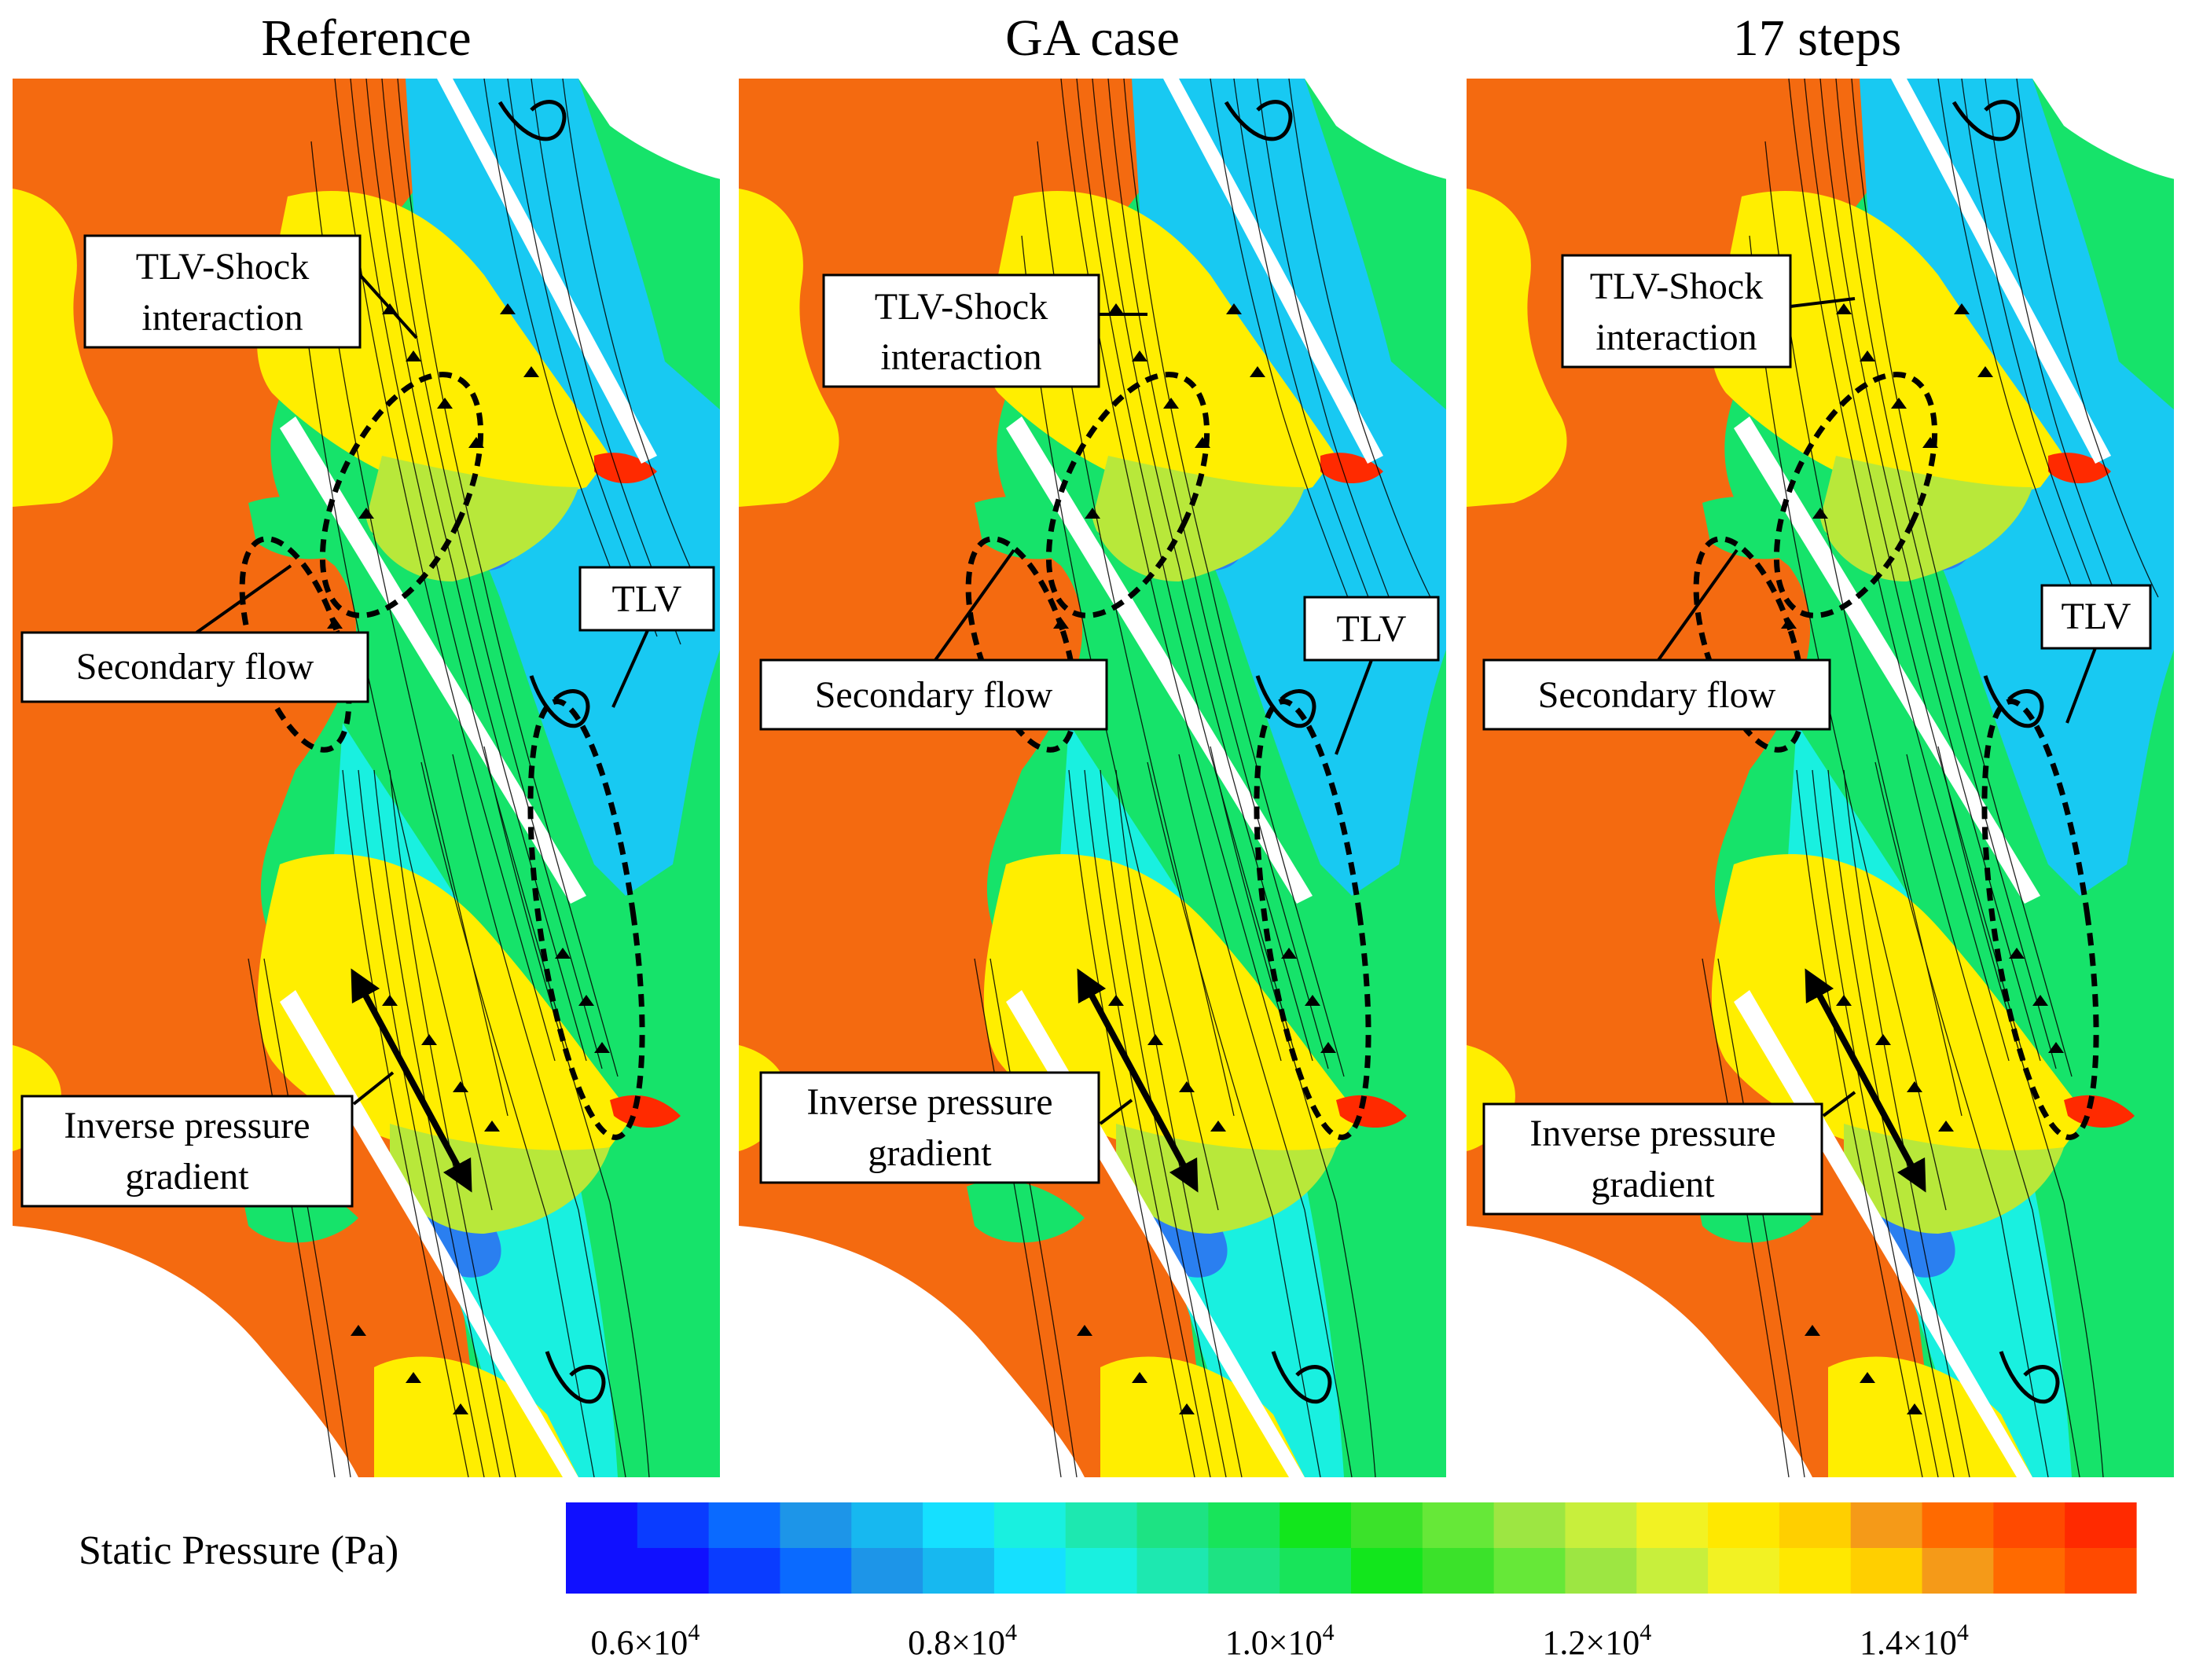 This screenshot has width=2192, height=1680. I want to click on annotation-tlv-shock-1: TLV-Shock interaction, so click(251, 291).